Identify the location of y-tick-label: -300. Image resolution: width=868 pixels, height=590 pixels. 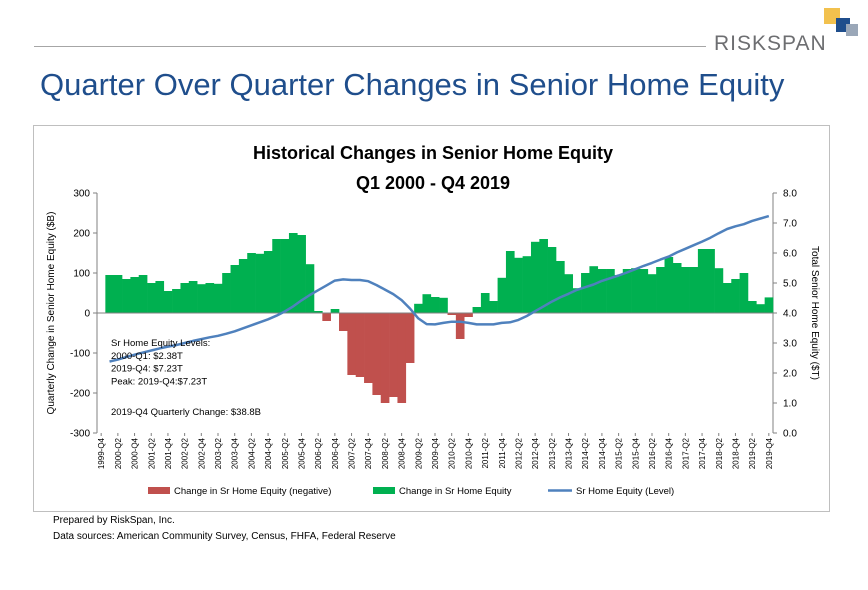
(80, 434).